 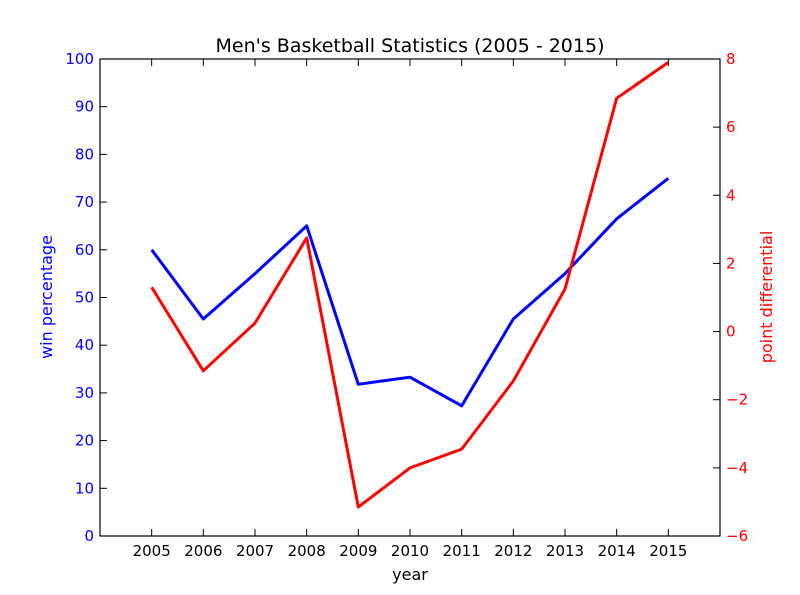 What do you see at coordinates (84, 250) in the screenshot?
I see `y-tick-label-left: 60` at bounding box center [84, 250].